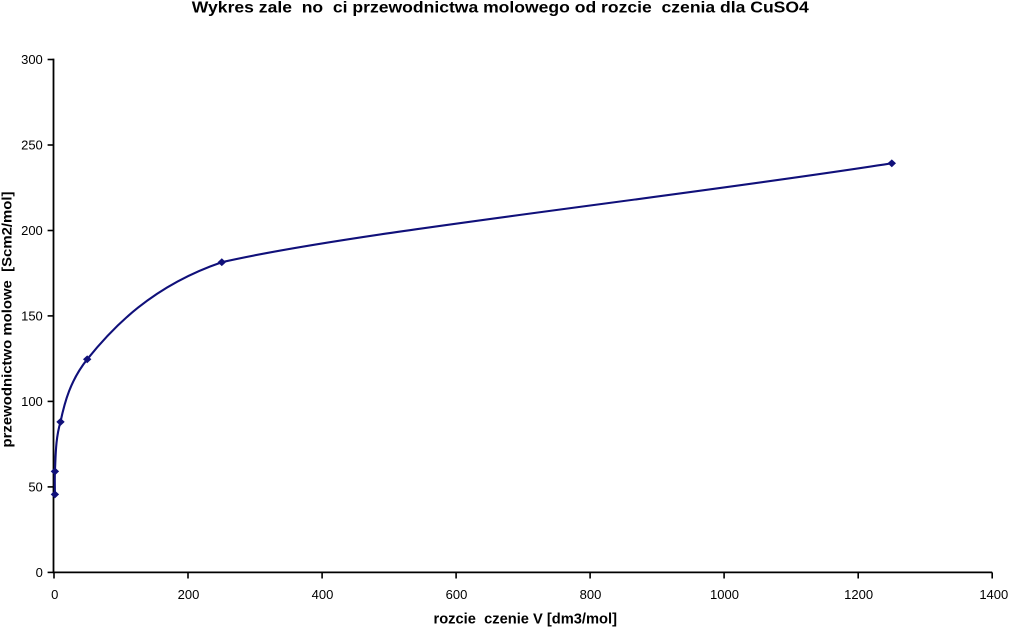 The width and height of the screenshot is (1009, 630). What do you see at coordinates (526, 618) in the screenshot?
I see `svg-text: rozcie czenie V [dm3/mol]` at bounding box center [526, 618].